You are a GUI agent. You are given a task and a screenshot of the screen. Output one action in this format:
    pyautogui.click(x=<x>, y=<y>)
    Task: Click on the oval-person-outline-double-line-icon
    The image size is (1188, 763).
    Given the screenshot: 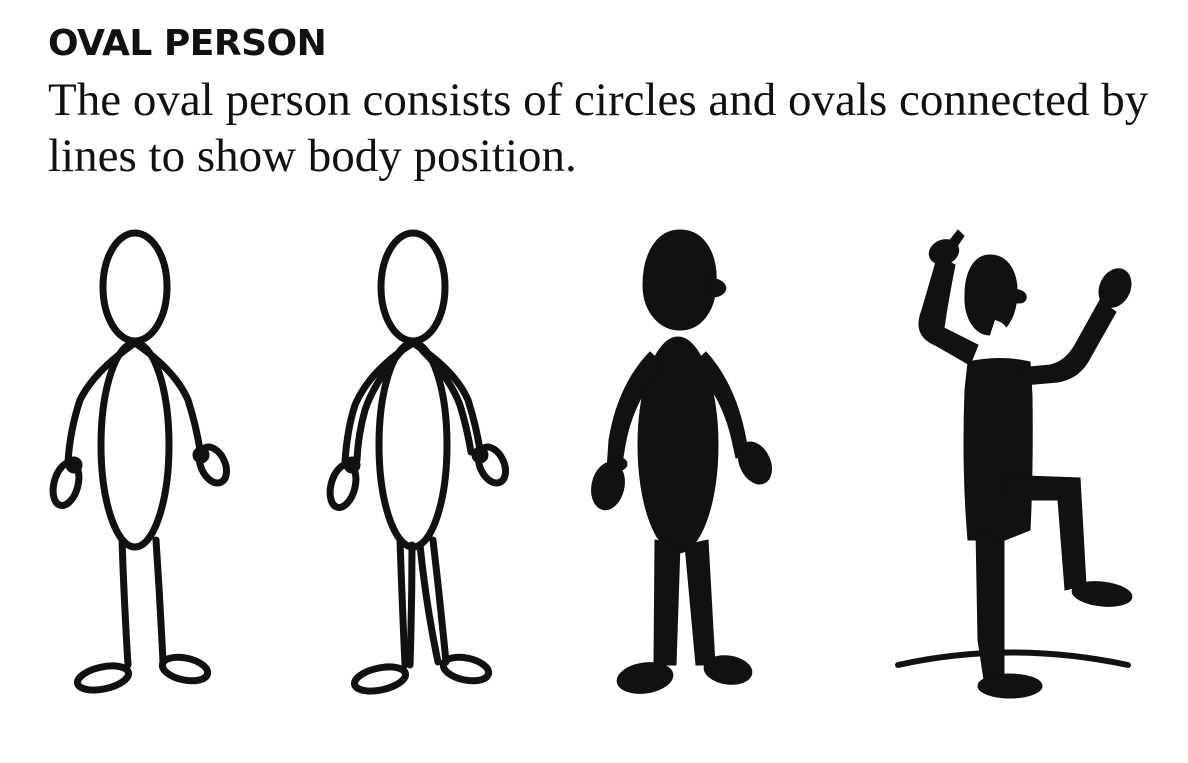 What is the action you would take?
    pyautogui.click(x=418, y=462)
    